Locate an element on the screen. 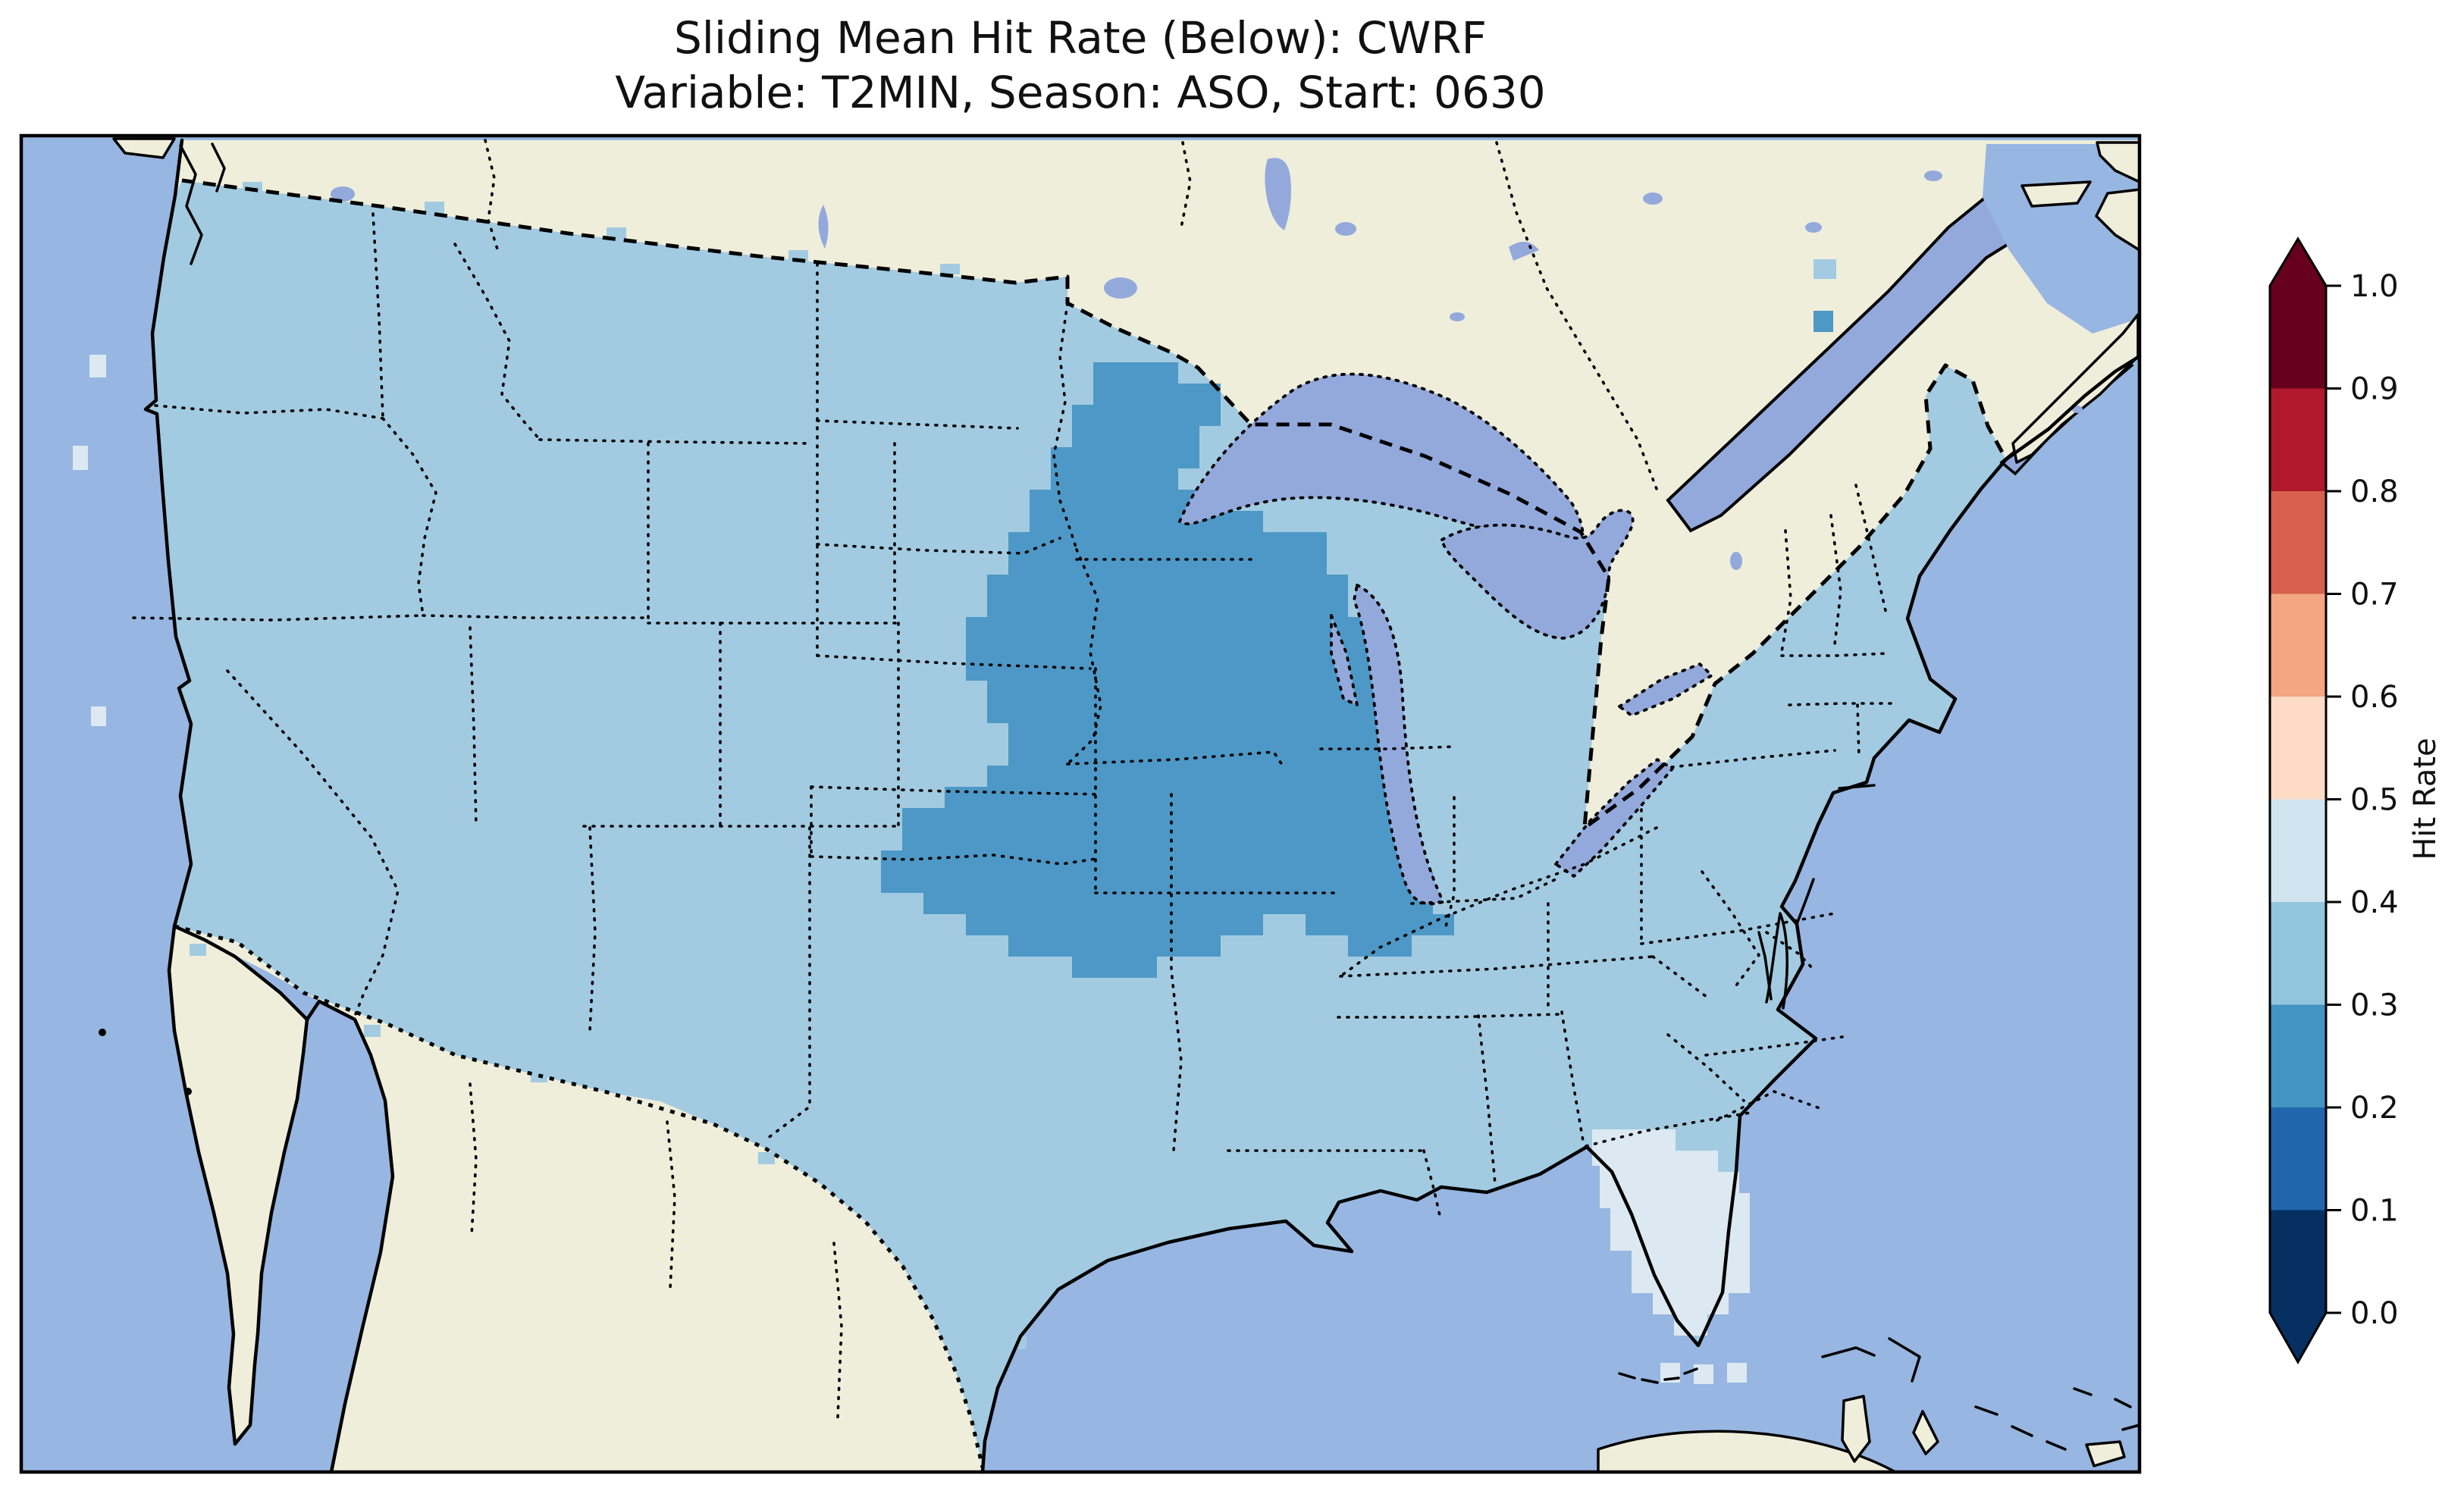  tick-0.7: 0.7 is located at coordinates (2374, 595).